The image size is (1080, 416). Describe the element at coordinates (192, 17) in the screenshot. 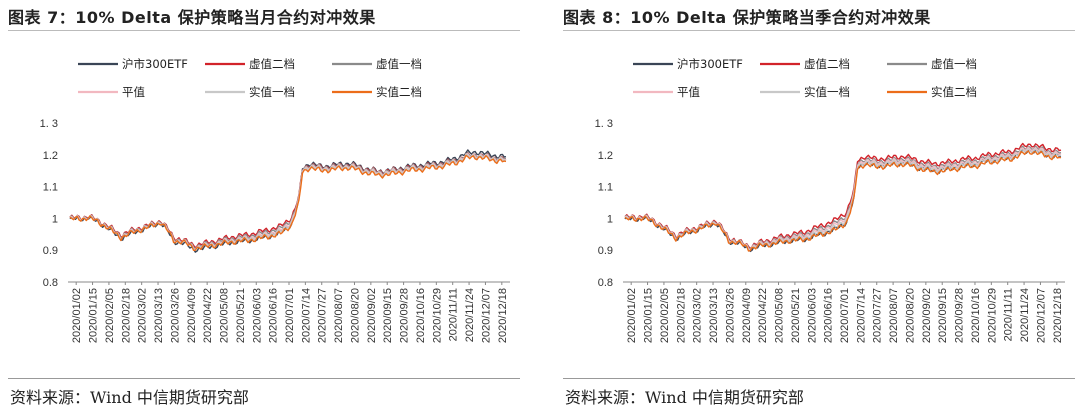

I see `chart-title: 图表 7：10% Delta 保护策略当月合约对冲效果` at that location.